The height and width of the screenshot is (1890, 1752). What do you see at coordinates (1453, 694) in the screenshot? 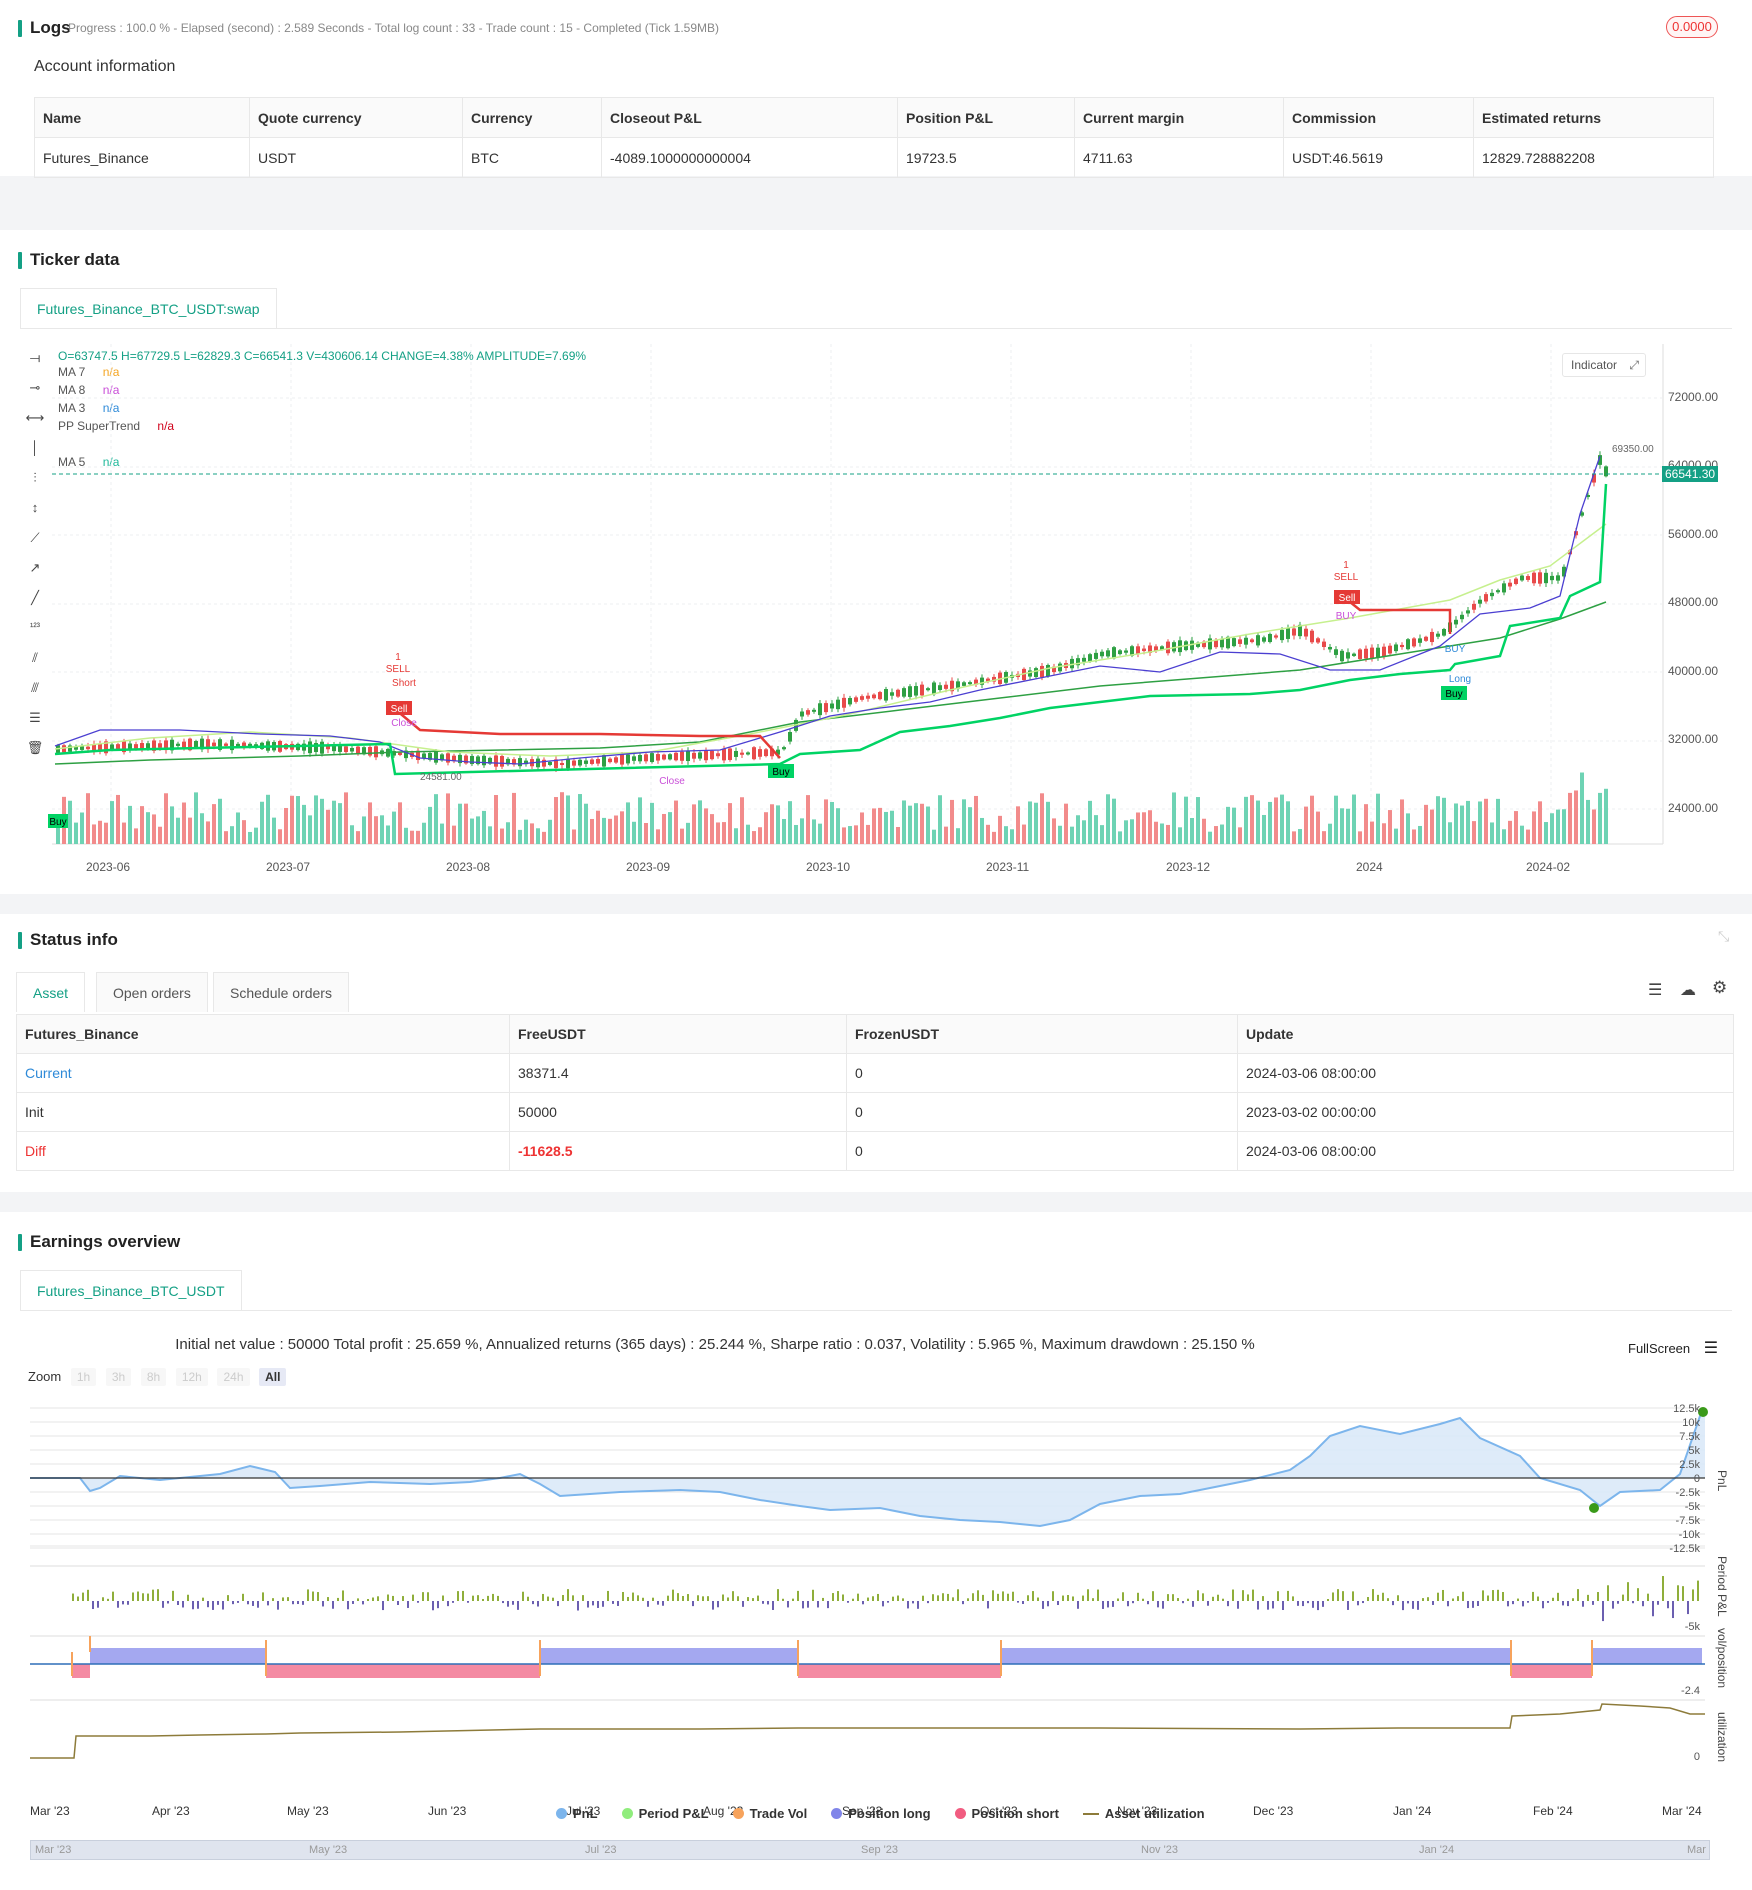
I see `marker-text: Buy` at bounding box center [1453, 694].